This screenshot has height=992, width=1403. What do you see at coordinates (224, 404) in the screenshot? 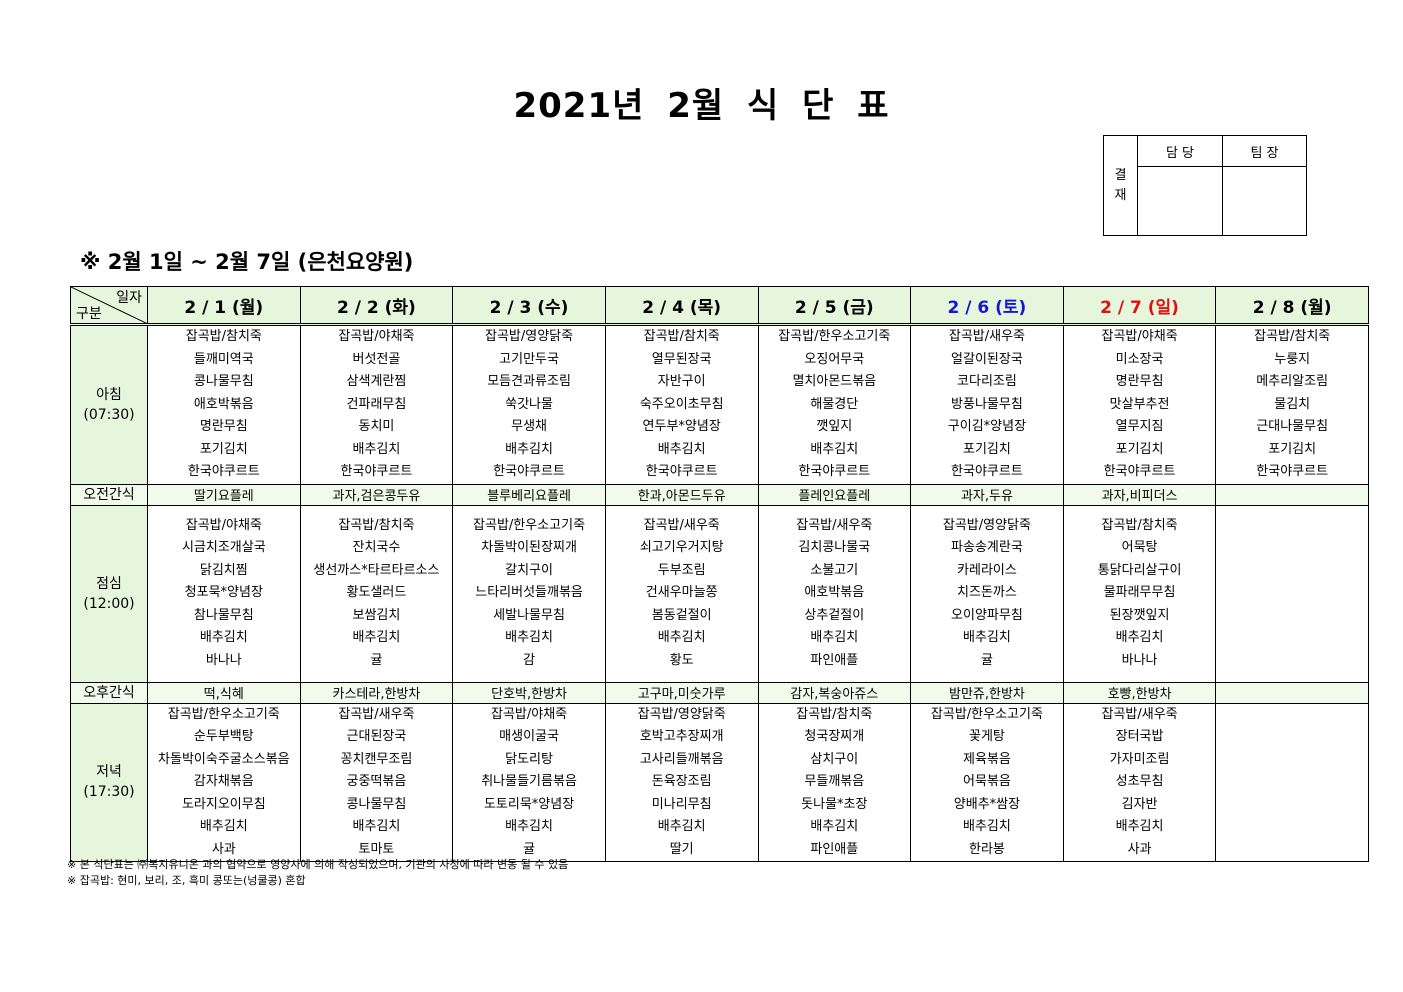
I see `meal-cell: 잡곡밥/참치죽 들깨미역국 콩나물무침 애호박볶음 명란무침 포기김치 한국야쿠르트` at bounding box center [224, 404].